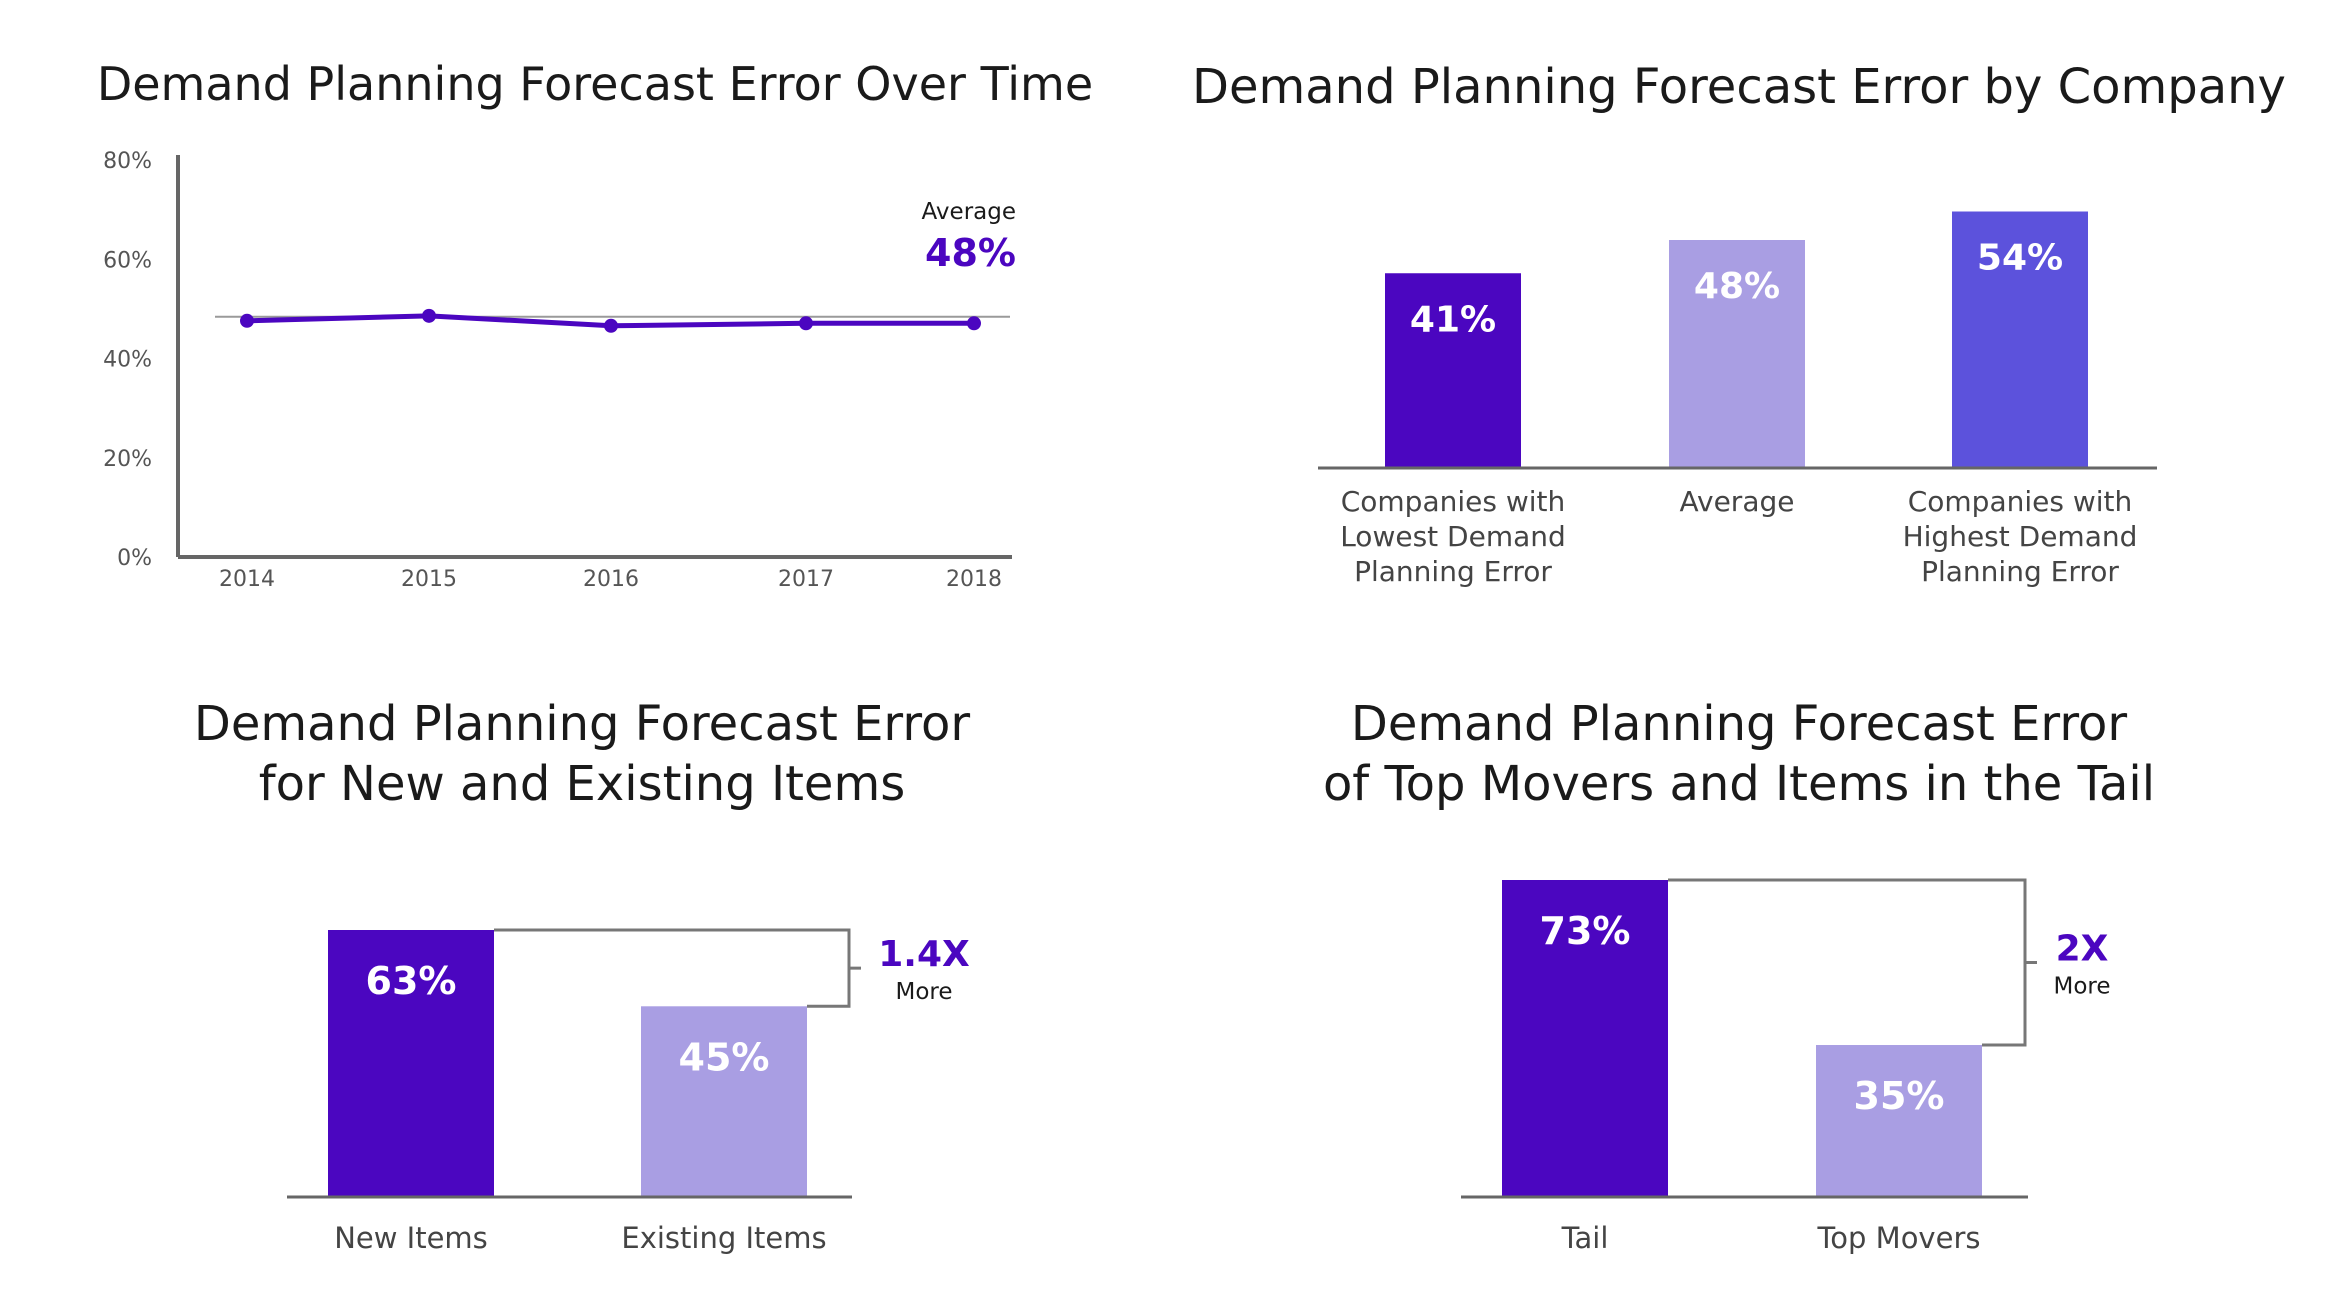  Describe the element at coordinates (582, 784) in the screenshot. I see `chart-title: for New and Existing Items` at that location.